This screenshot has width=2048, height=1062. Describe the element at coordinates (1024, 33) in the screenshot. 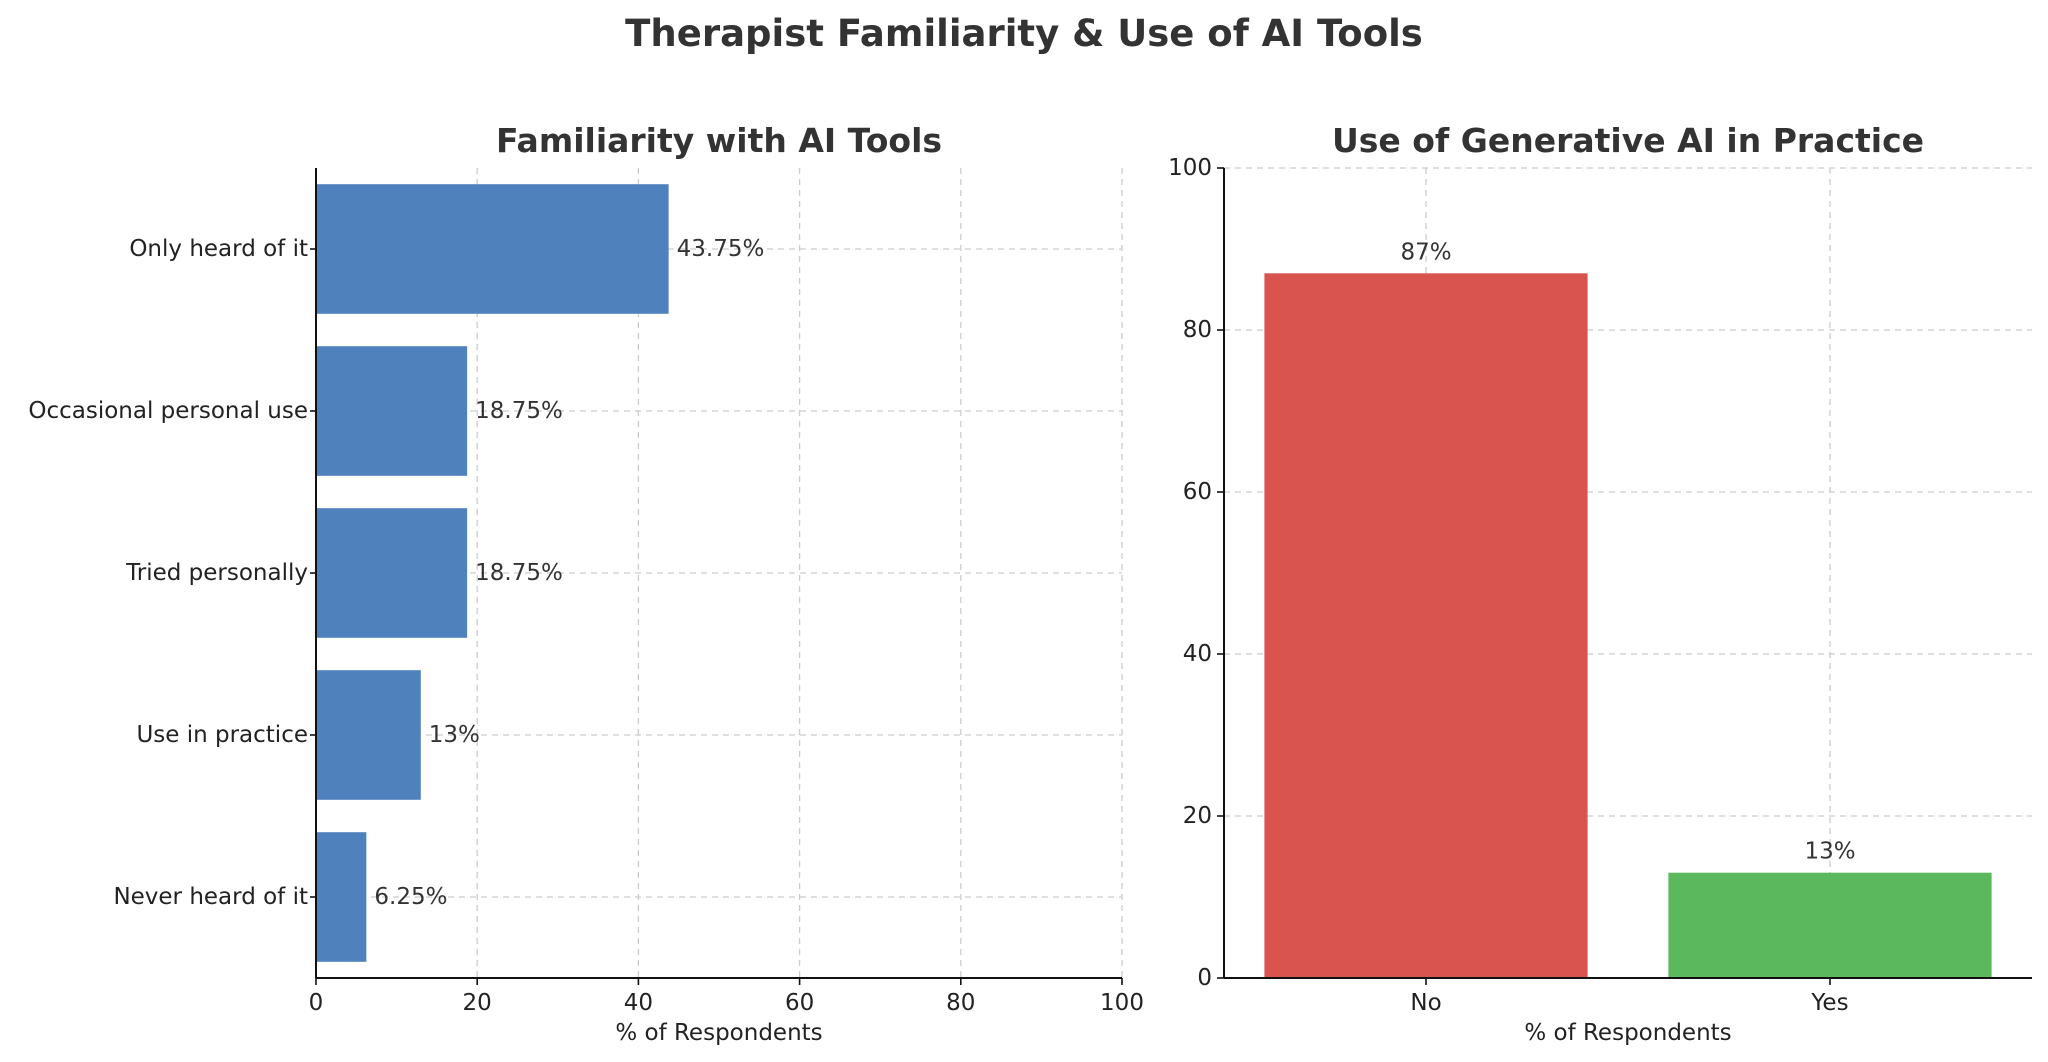

I see `figure-title: Therapist Familiarity & Use of AI Tools` at that location.